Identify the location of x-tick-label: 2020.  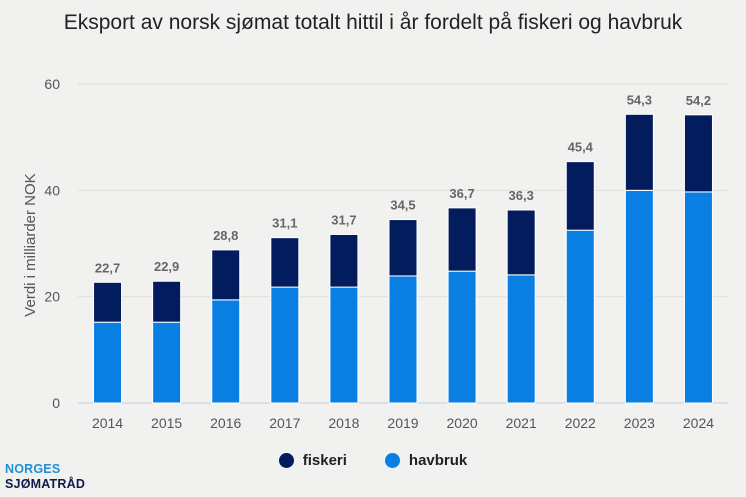
(462, 423).